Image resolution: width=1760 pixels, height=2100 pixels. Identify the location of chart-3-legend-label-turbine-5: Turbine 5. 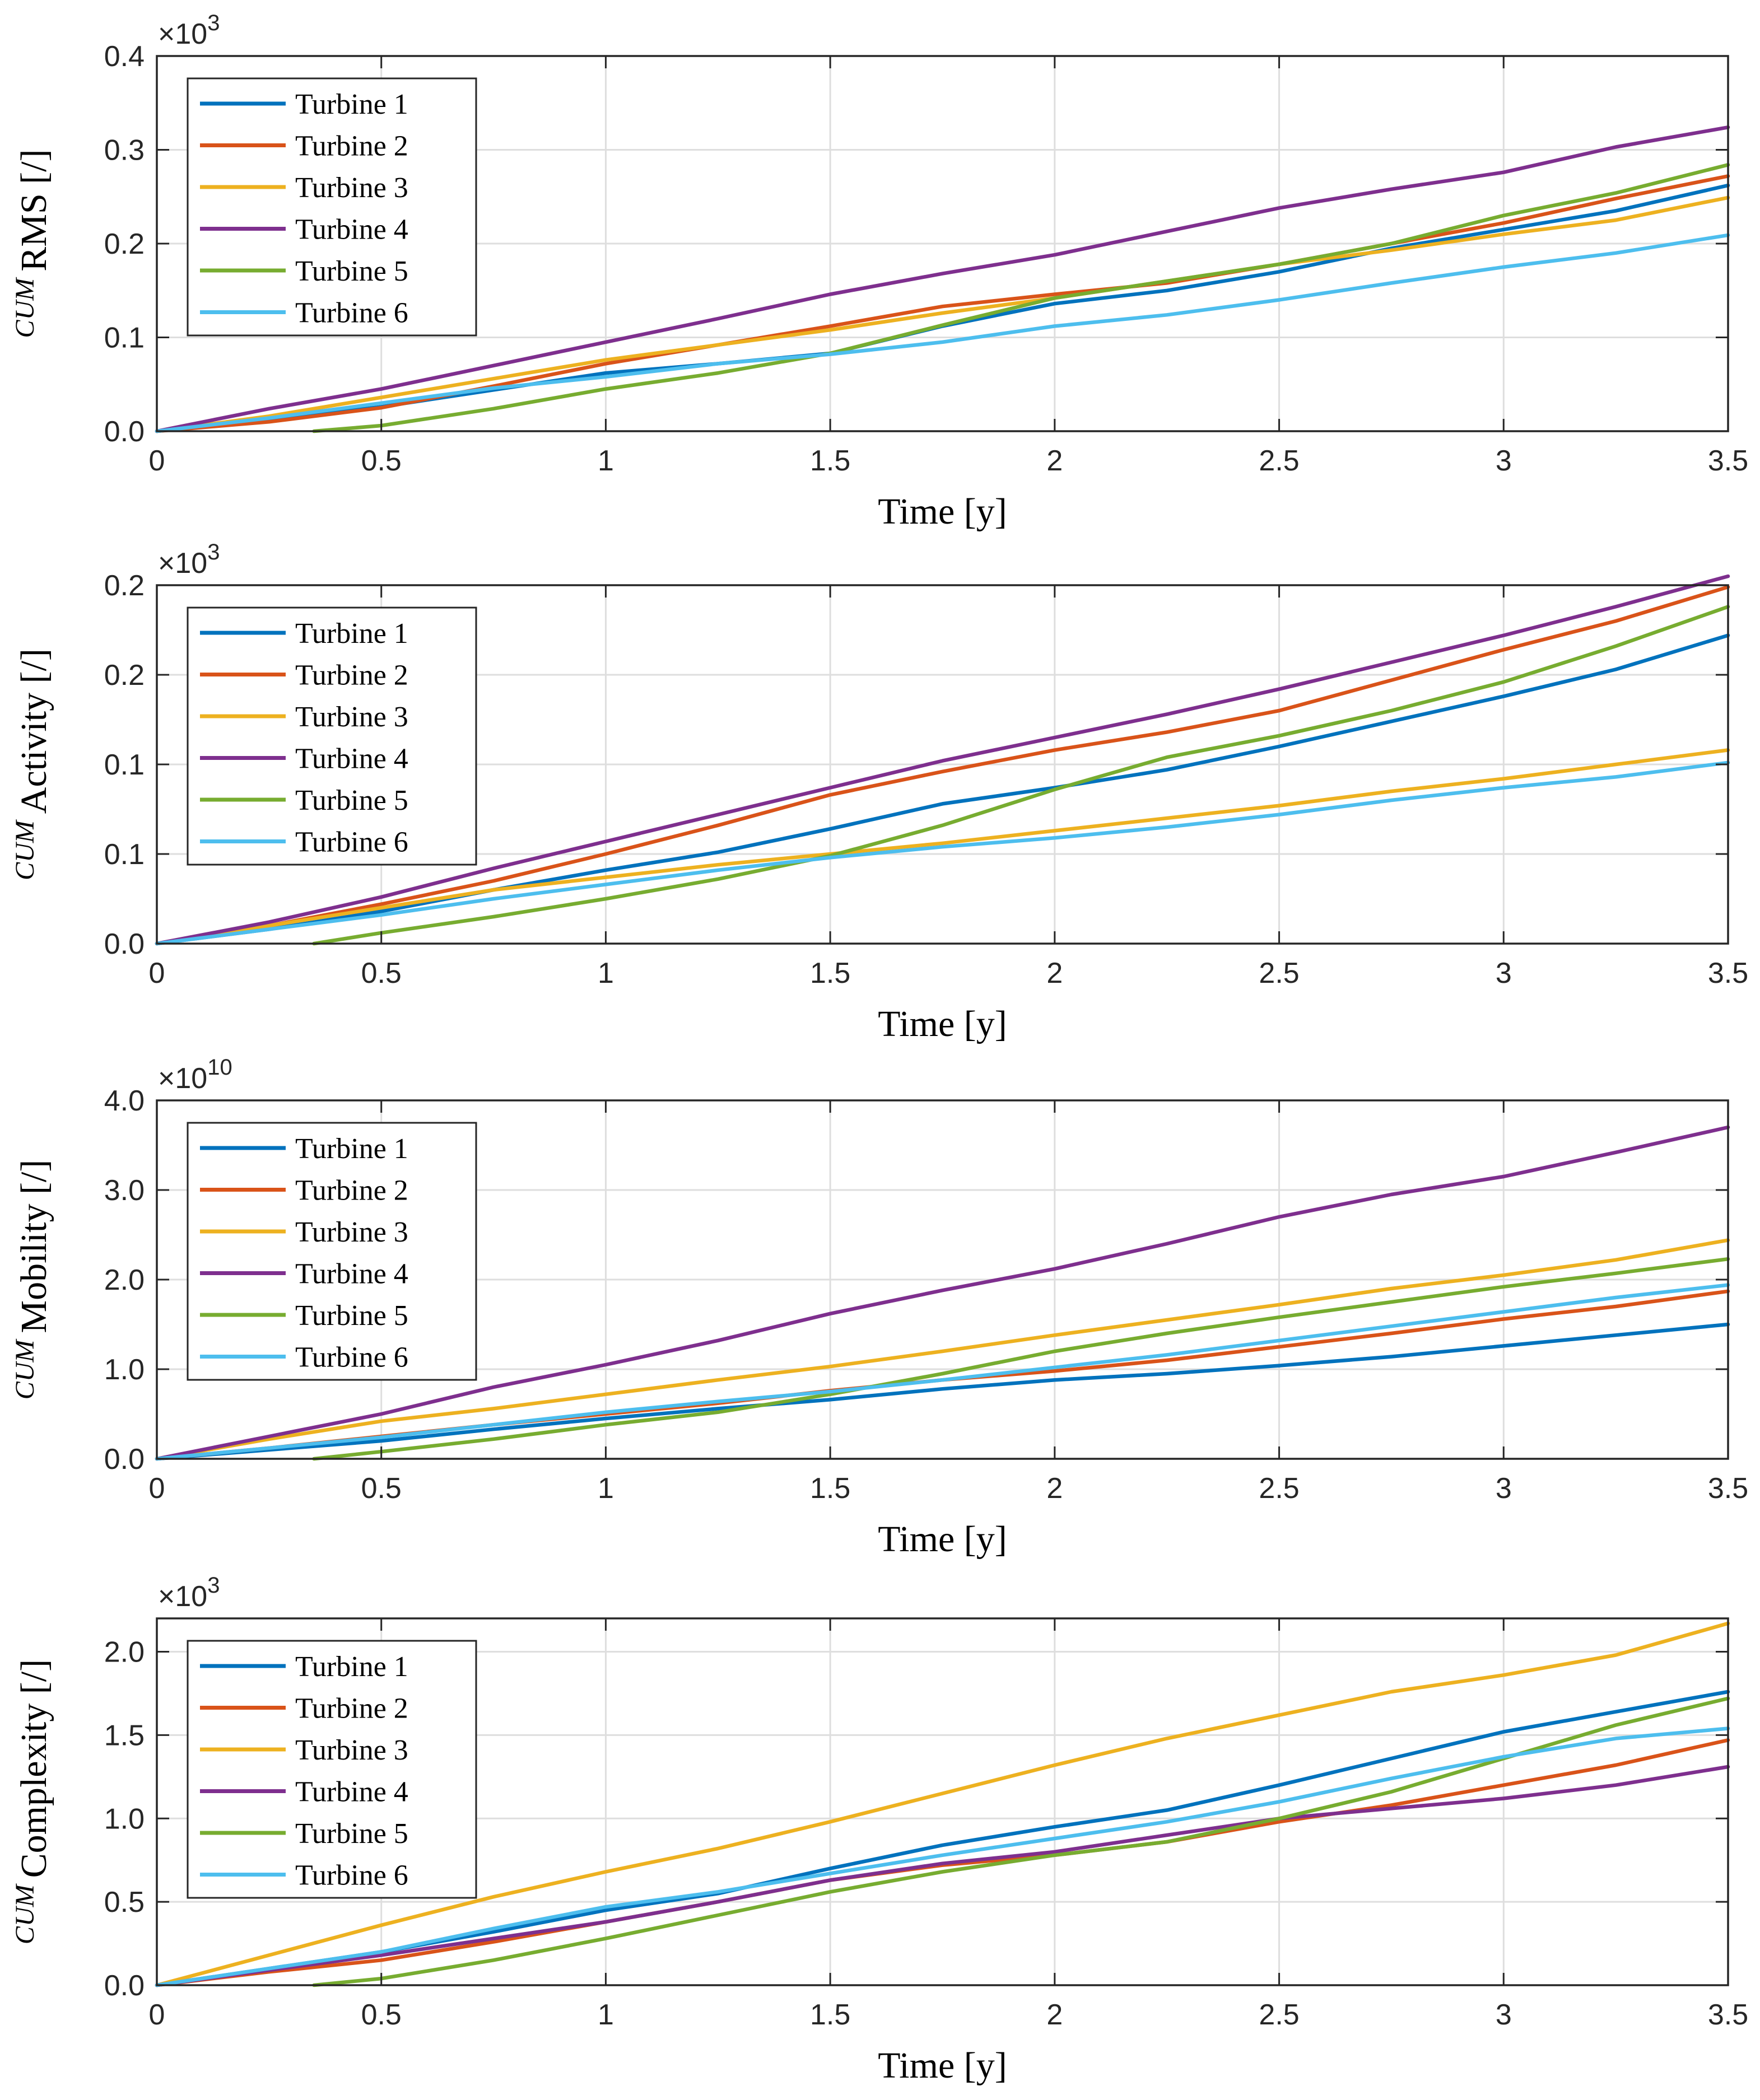
(351, 1316).